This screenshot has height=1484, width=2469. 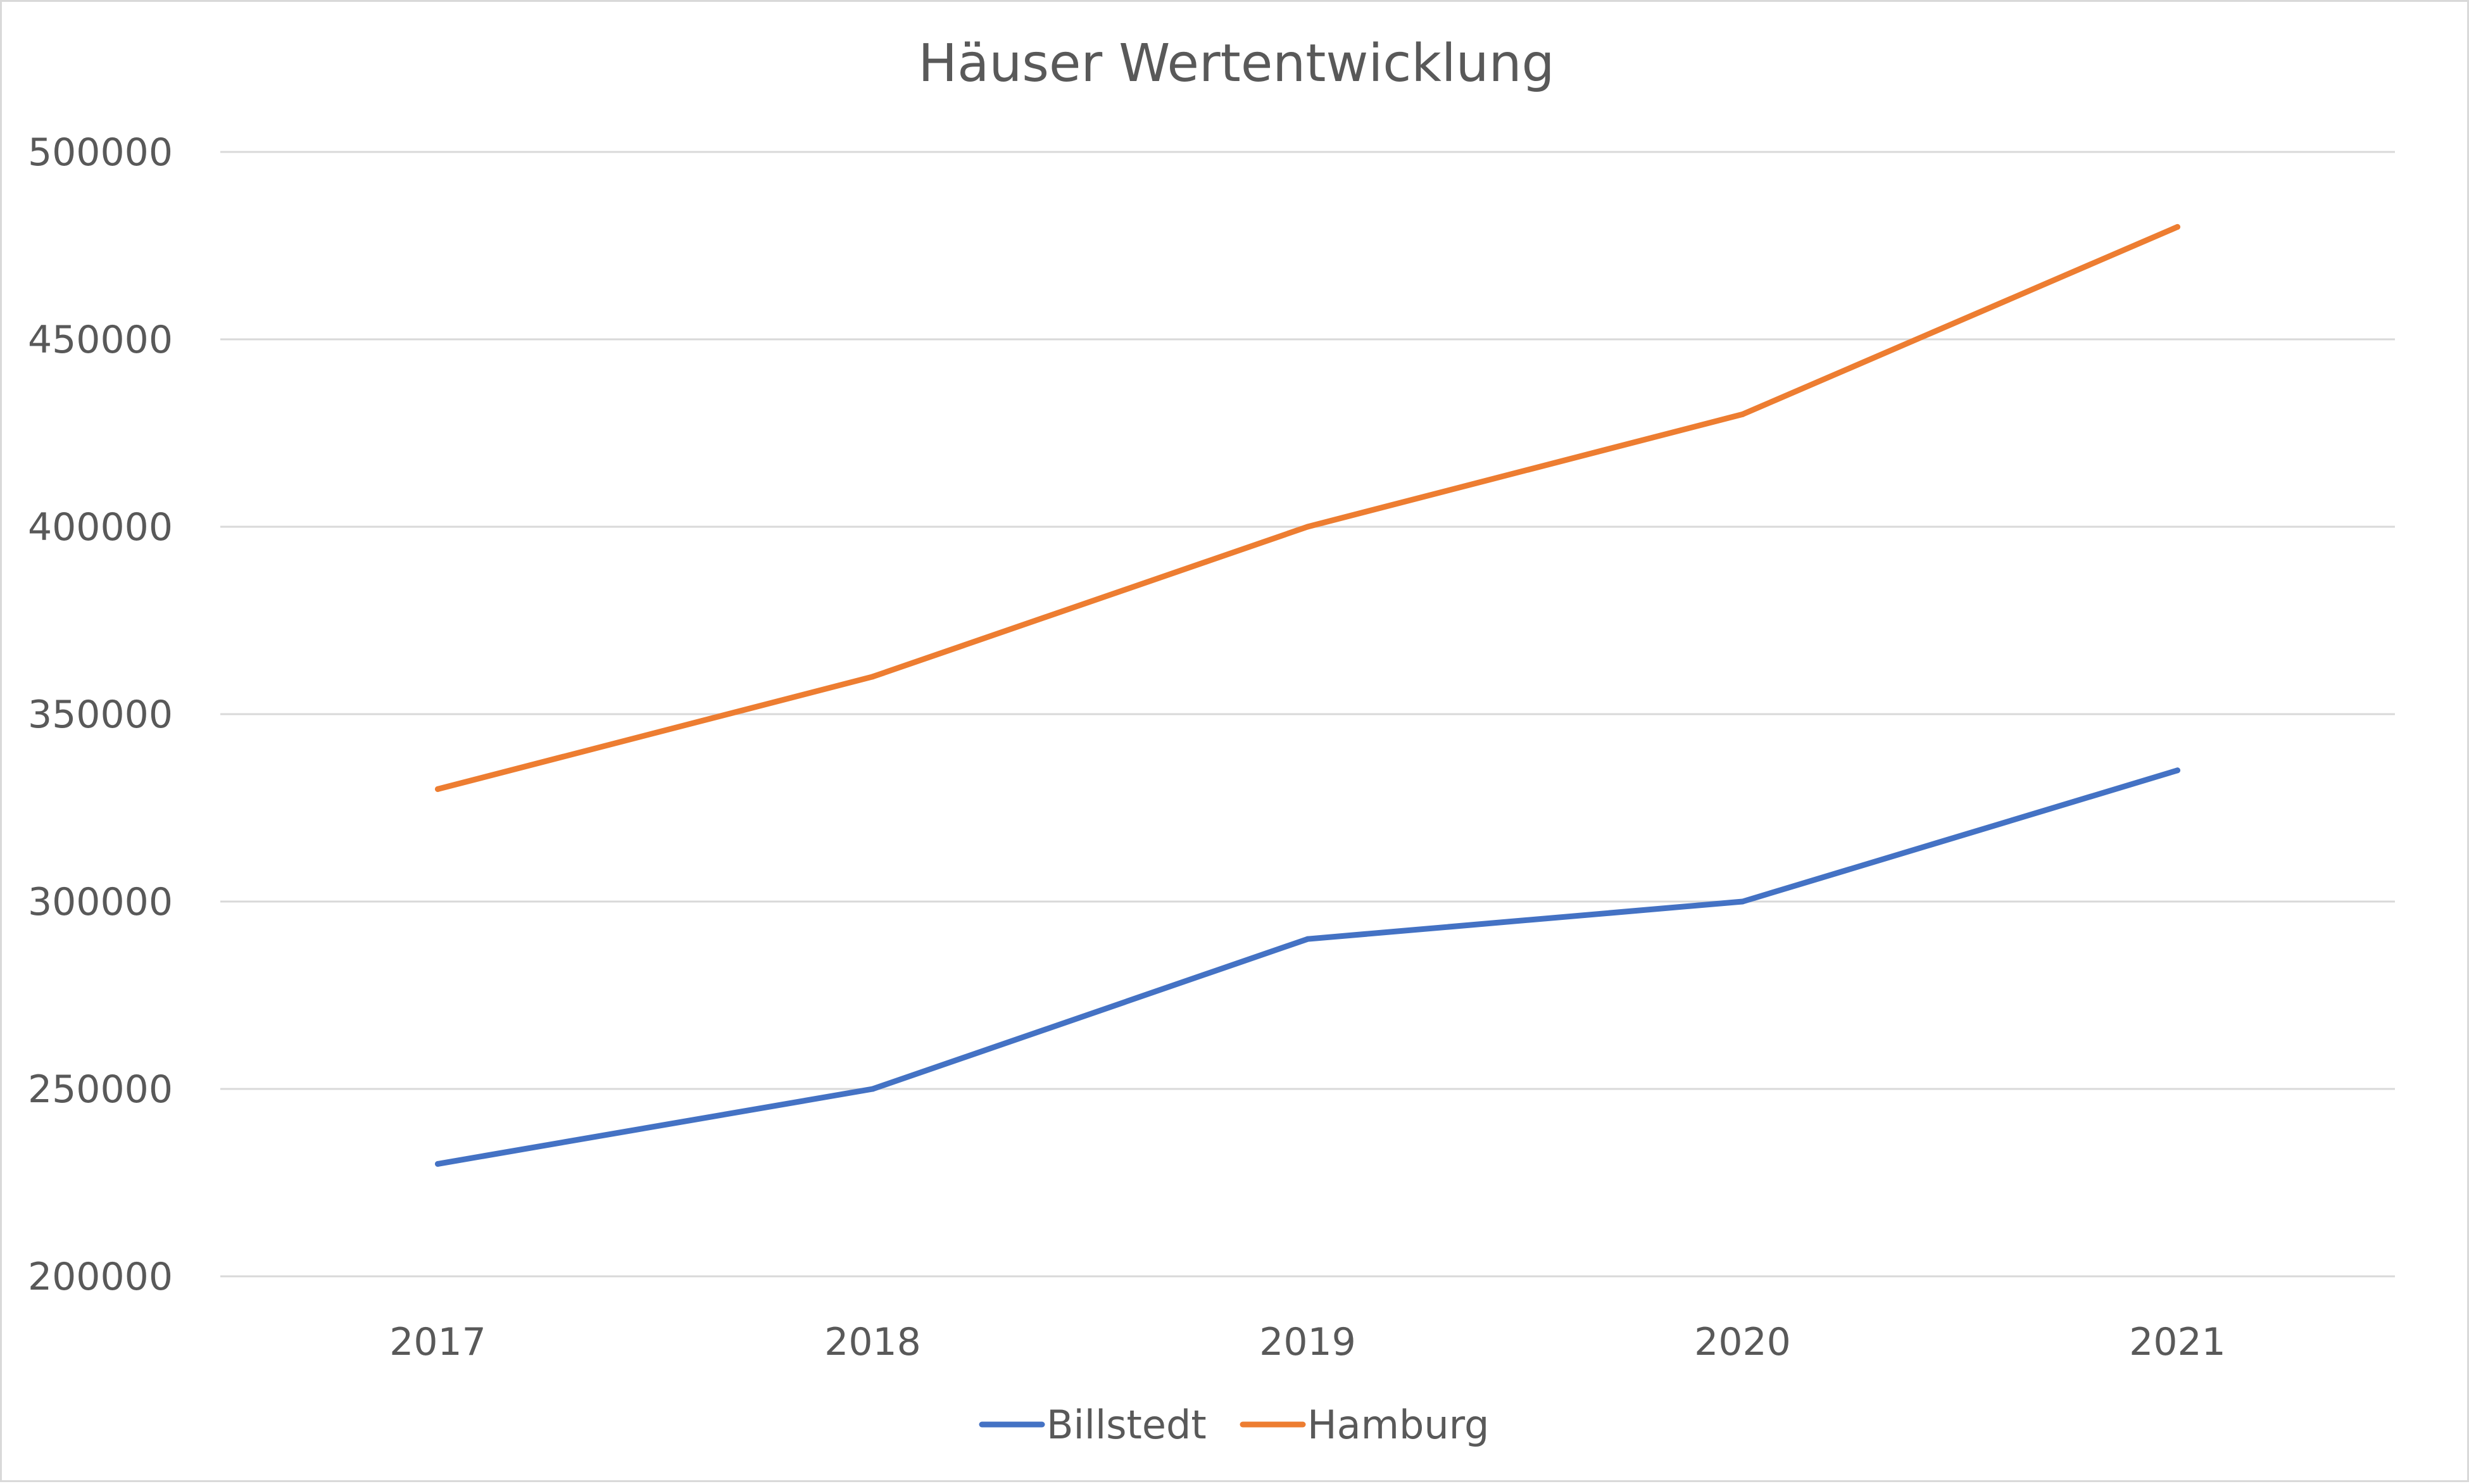 I want to click on x-tick-label: 2018, so click(x=872, y=1342).